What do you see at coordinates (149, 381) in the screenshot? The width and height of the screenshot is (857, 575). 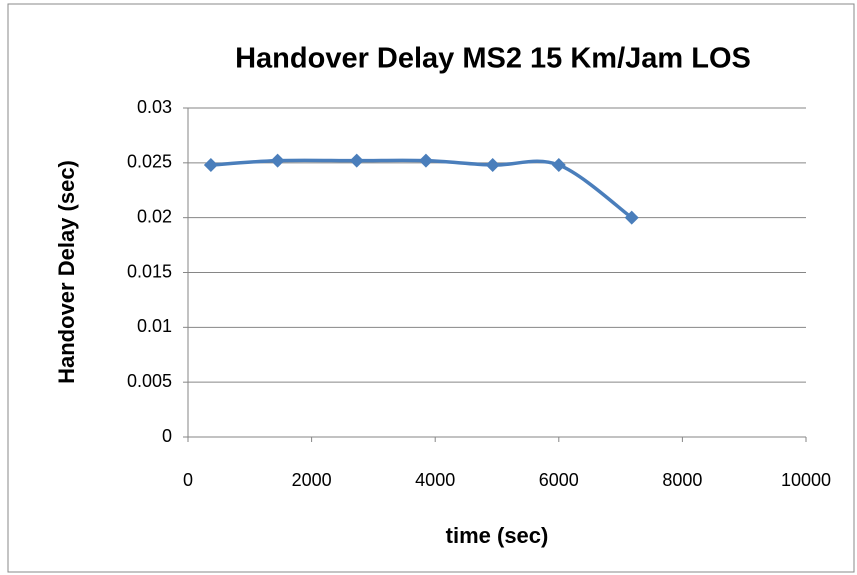 I see `y-tick-label: 0.005` at bounding box center [149, 381].